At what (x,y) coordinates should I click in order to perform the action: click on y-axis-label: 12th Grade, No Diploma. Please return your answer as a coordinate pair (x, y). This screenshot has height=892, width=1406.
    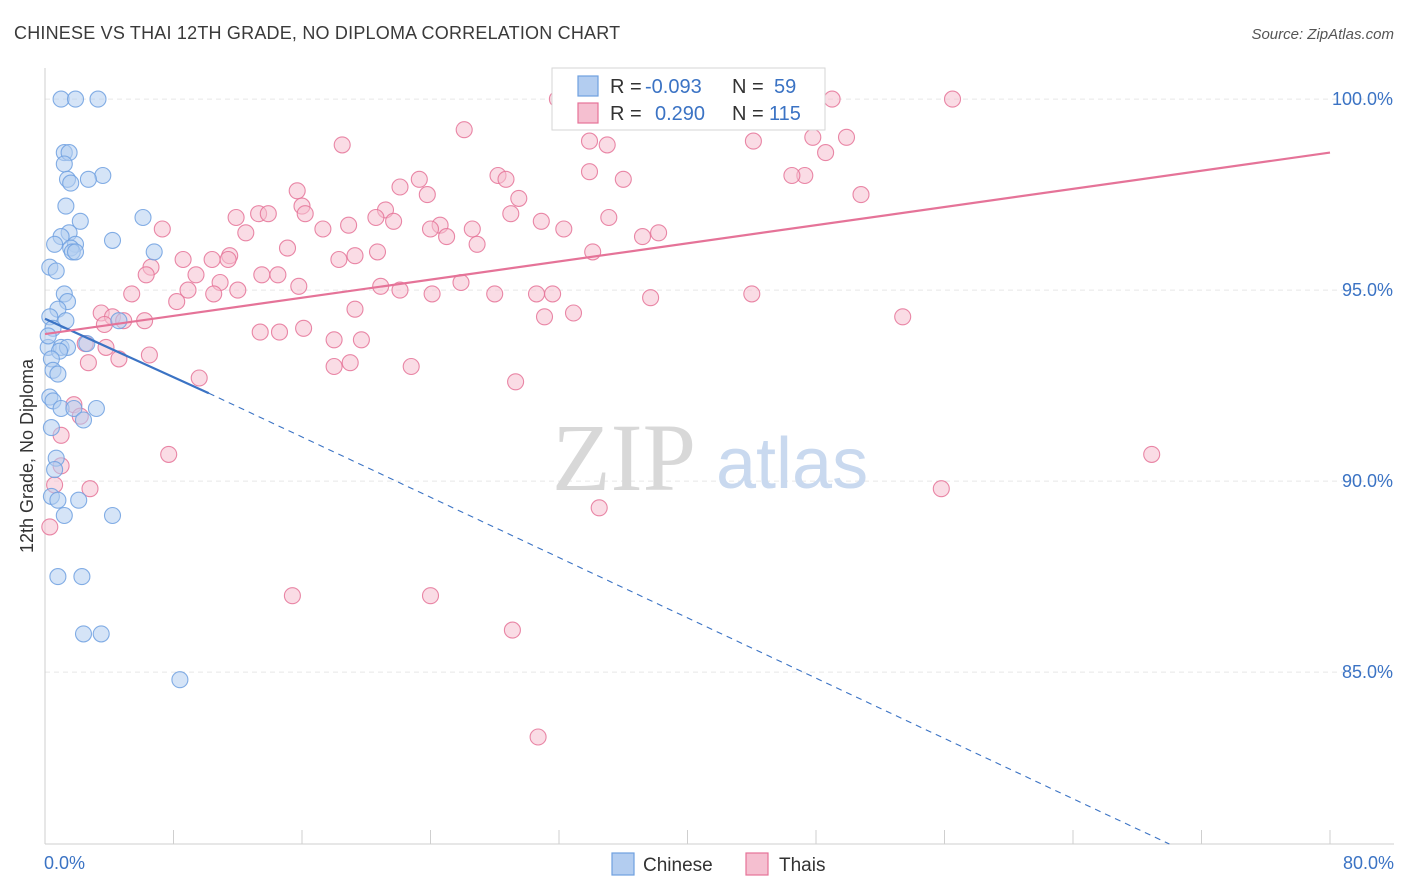
    Looking at the image, I should click on (27, 455).